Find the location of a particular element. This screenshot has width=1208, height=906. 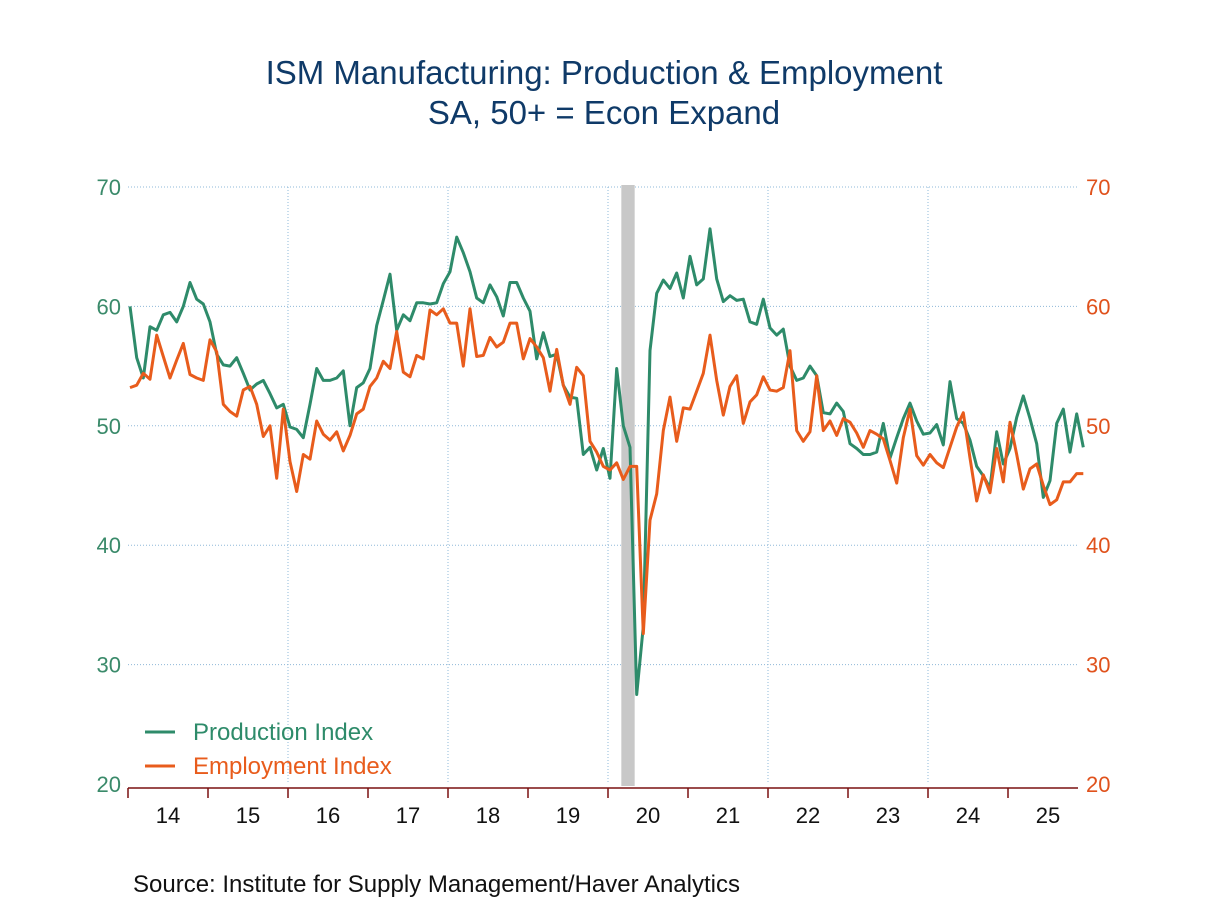

x-tick-label: 23 is located at coordinates (888, 815).